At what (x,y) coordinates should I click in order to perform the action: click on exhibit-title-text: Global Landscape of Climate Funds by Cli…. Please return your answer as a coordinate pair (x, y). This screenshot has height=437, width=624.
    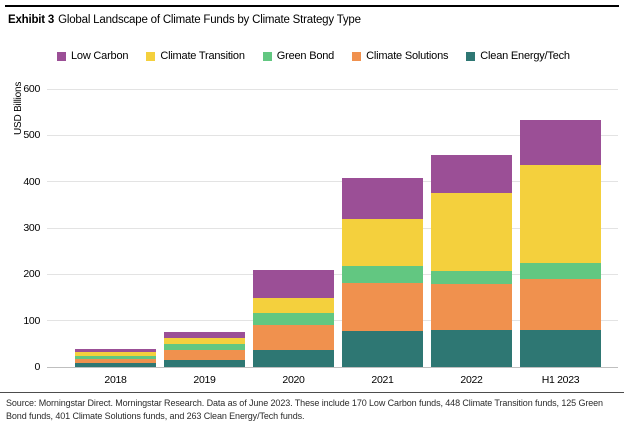
    Looking at the image, I should click on (209, 20).